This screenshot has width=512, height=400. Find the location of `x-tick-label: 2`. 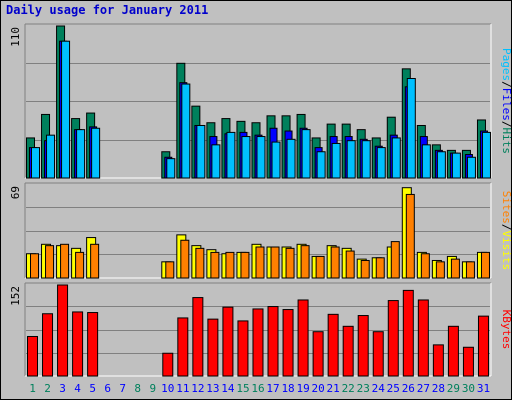

x-tick-label: 2 is located at coordinates (47, 388).